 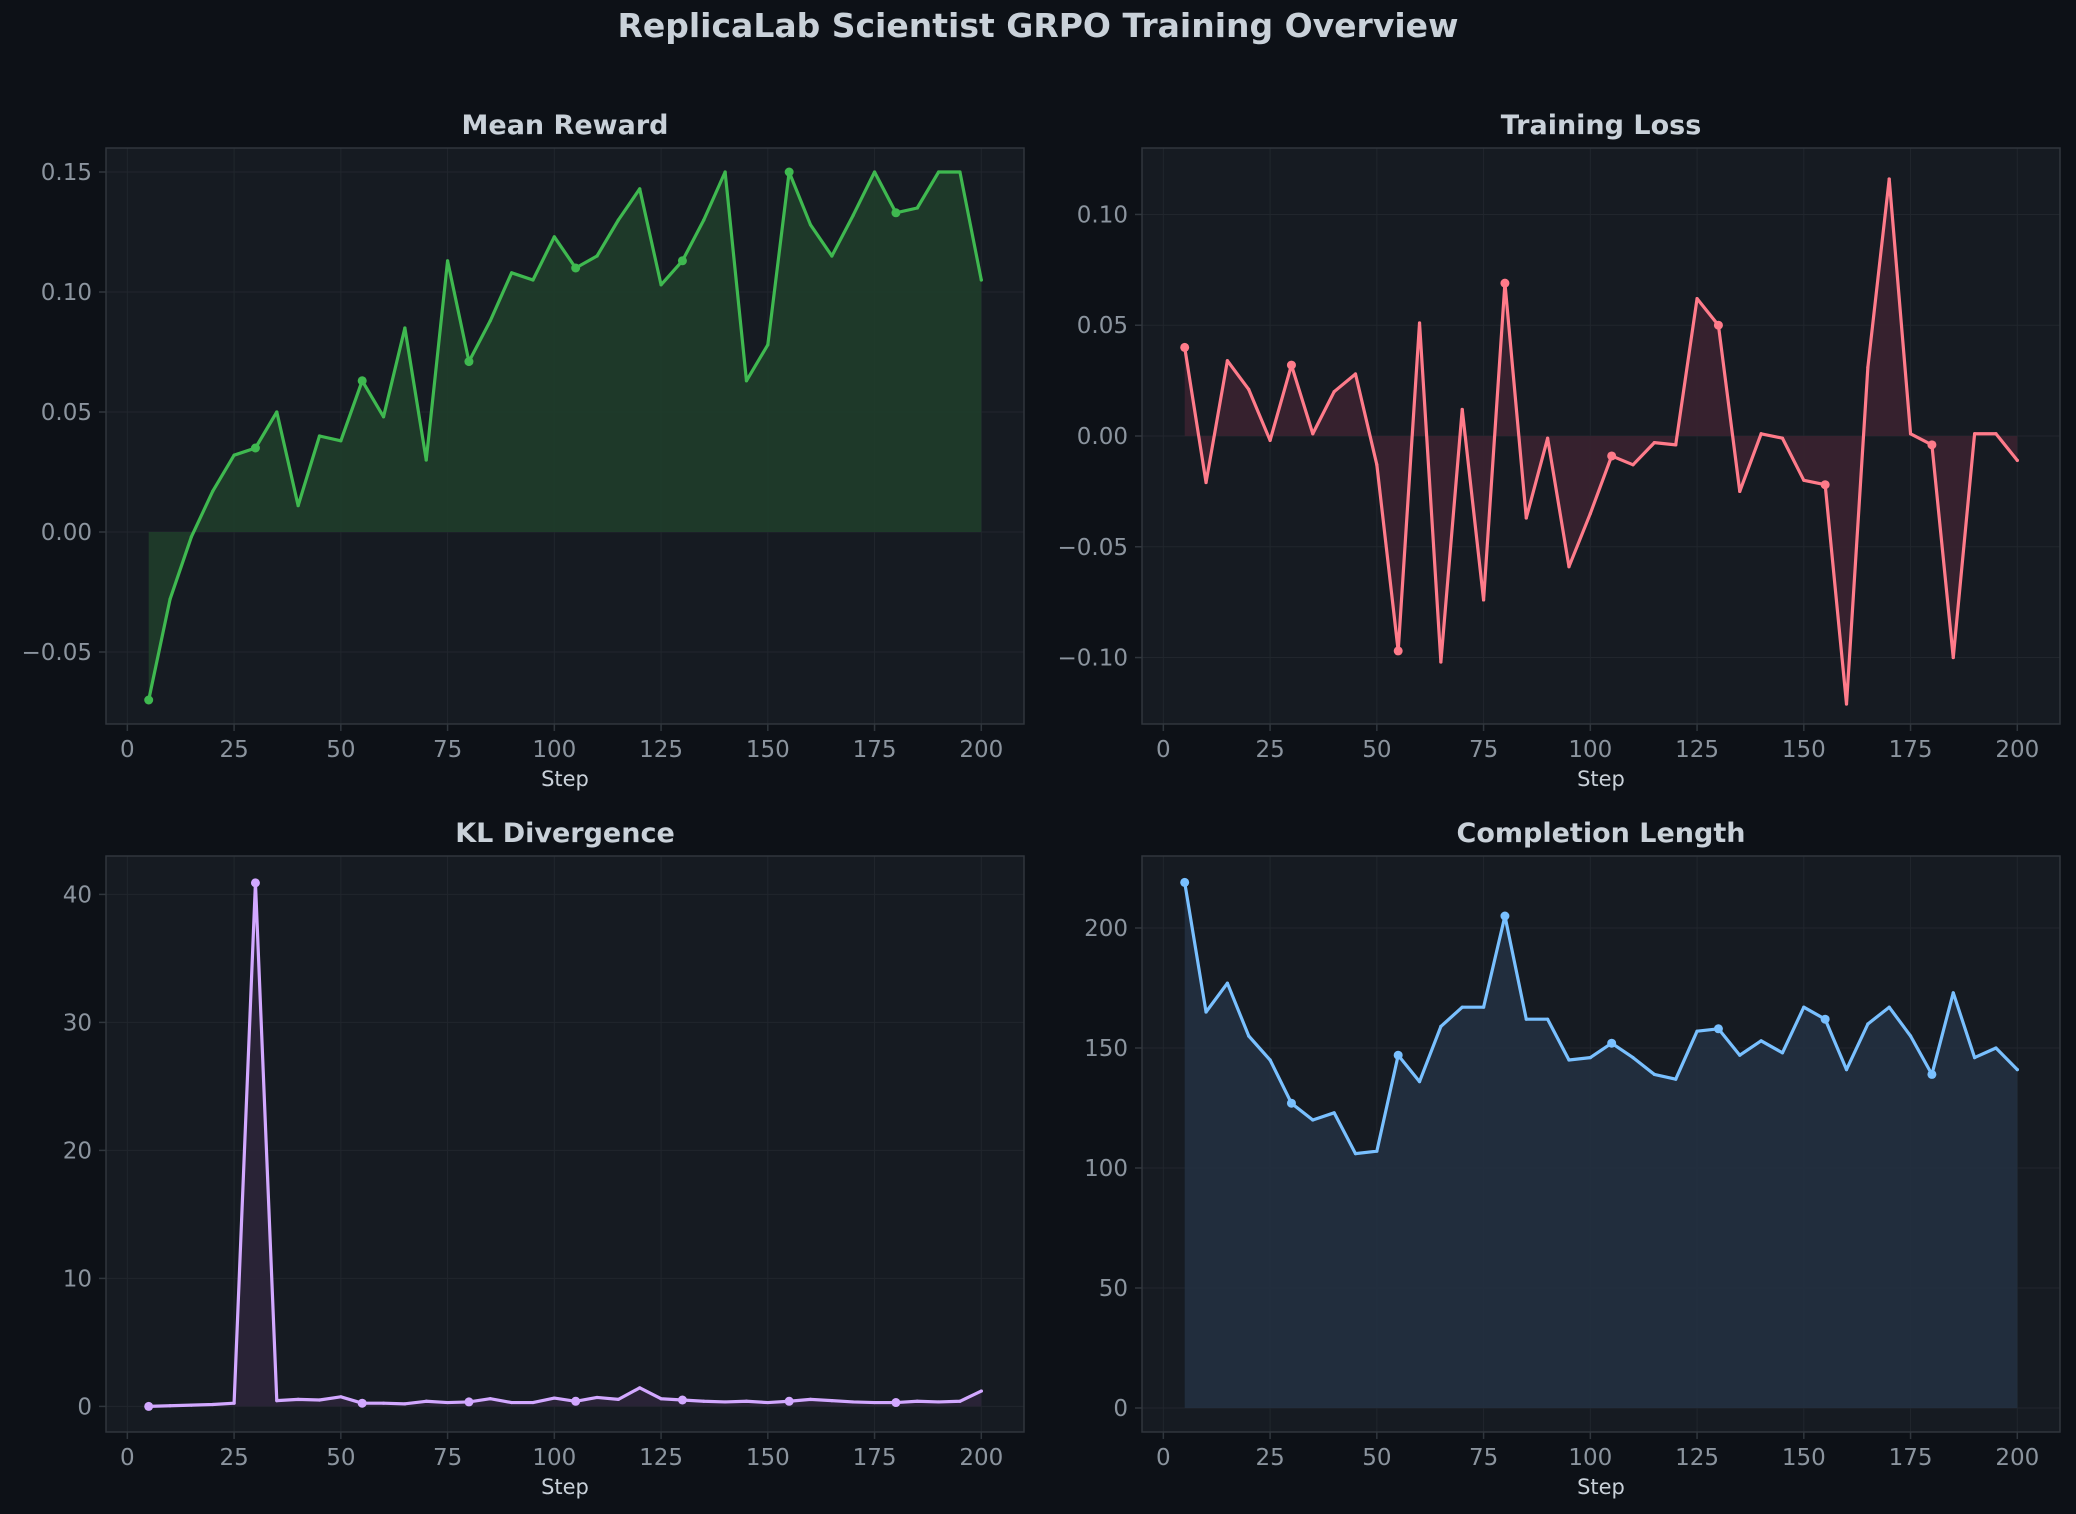 What do you see at coordinates (84, 1151) in the screenshot?
I see `y-ticks: 0 10 20 30 40` at bounding box center [84, 1151].